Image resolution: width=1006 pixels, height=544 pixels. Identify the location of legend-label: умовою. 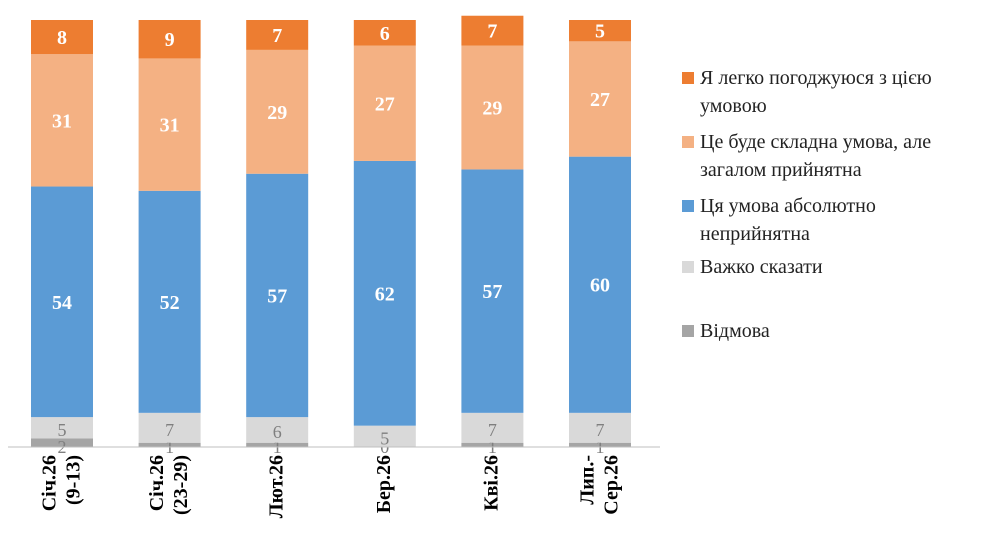
(733, 106).